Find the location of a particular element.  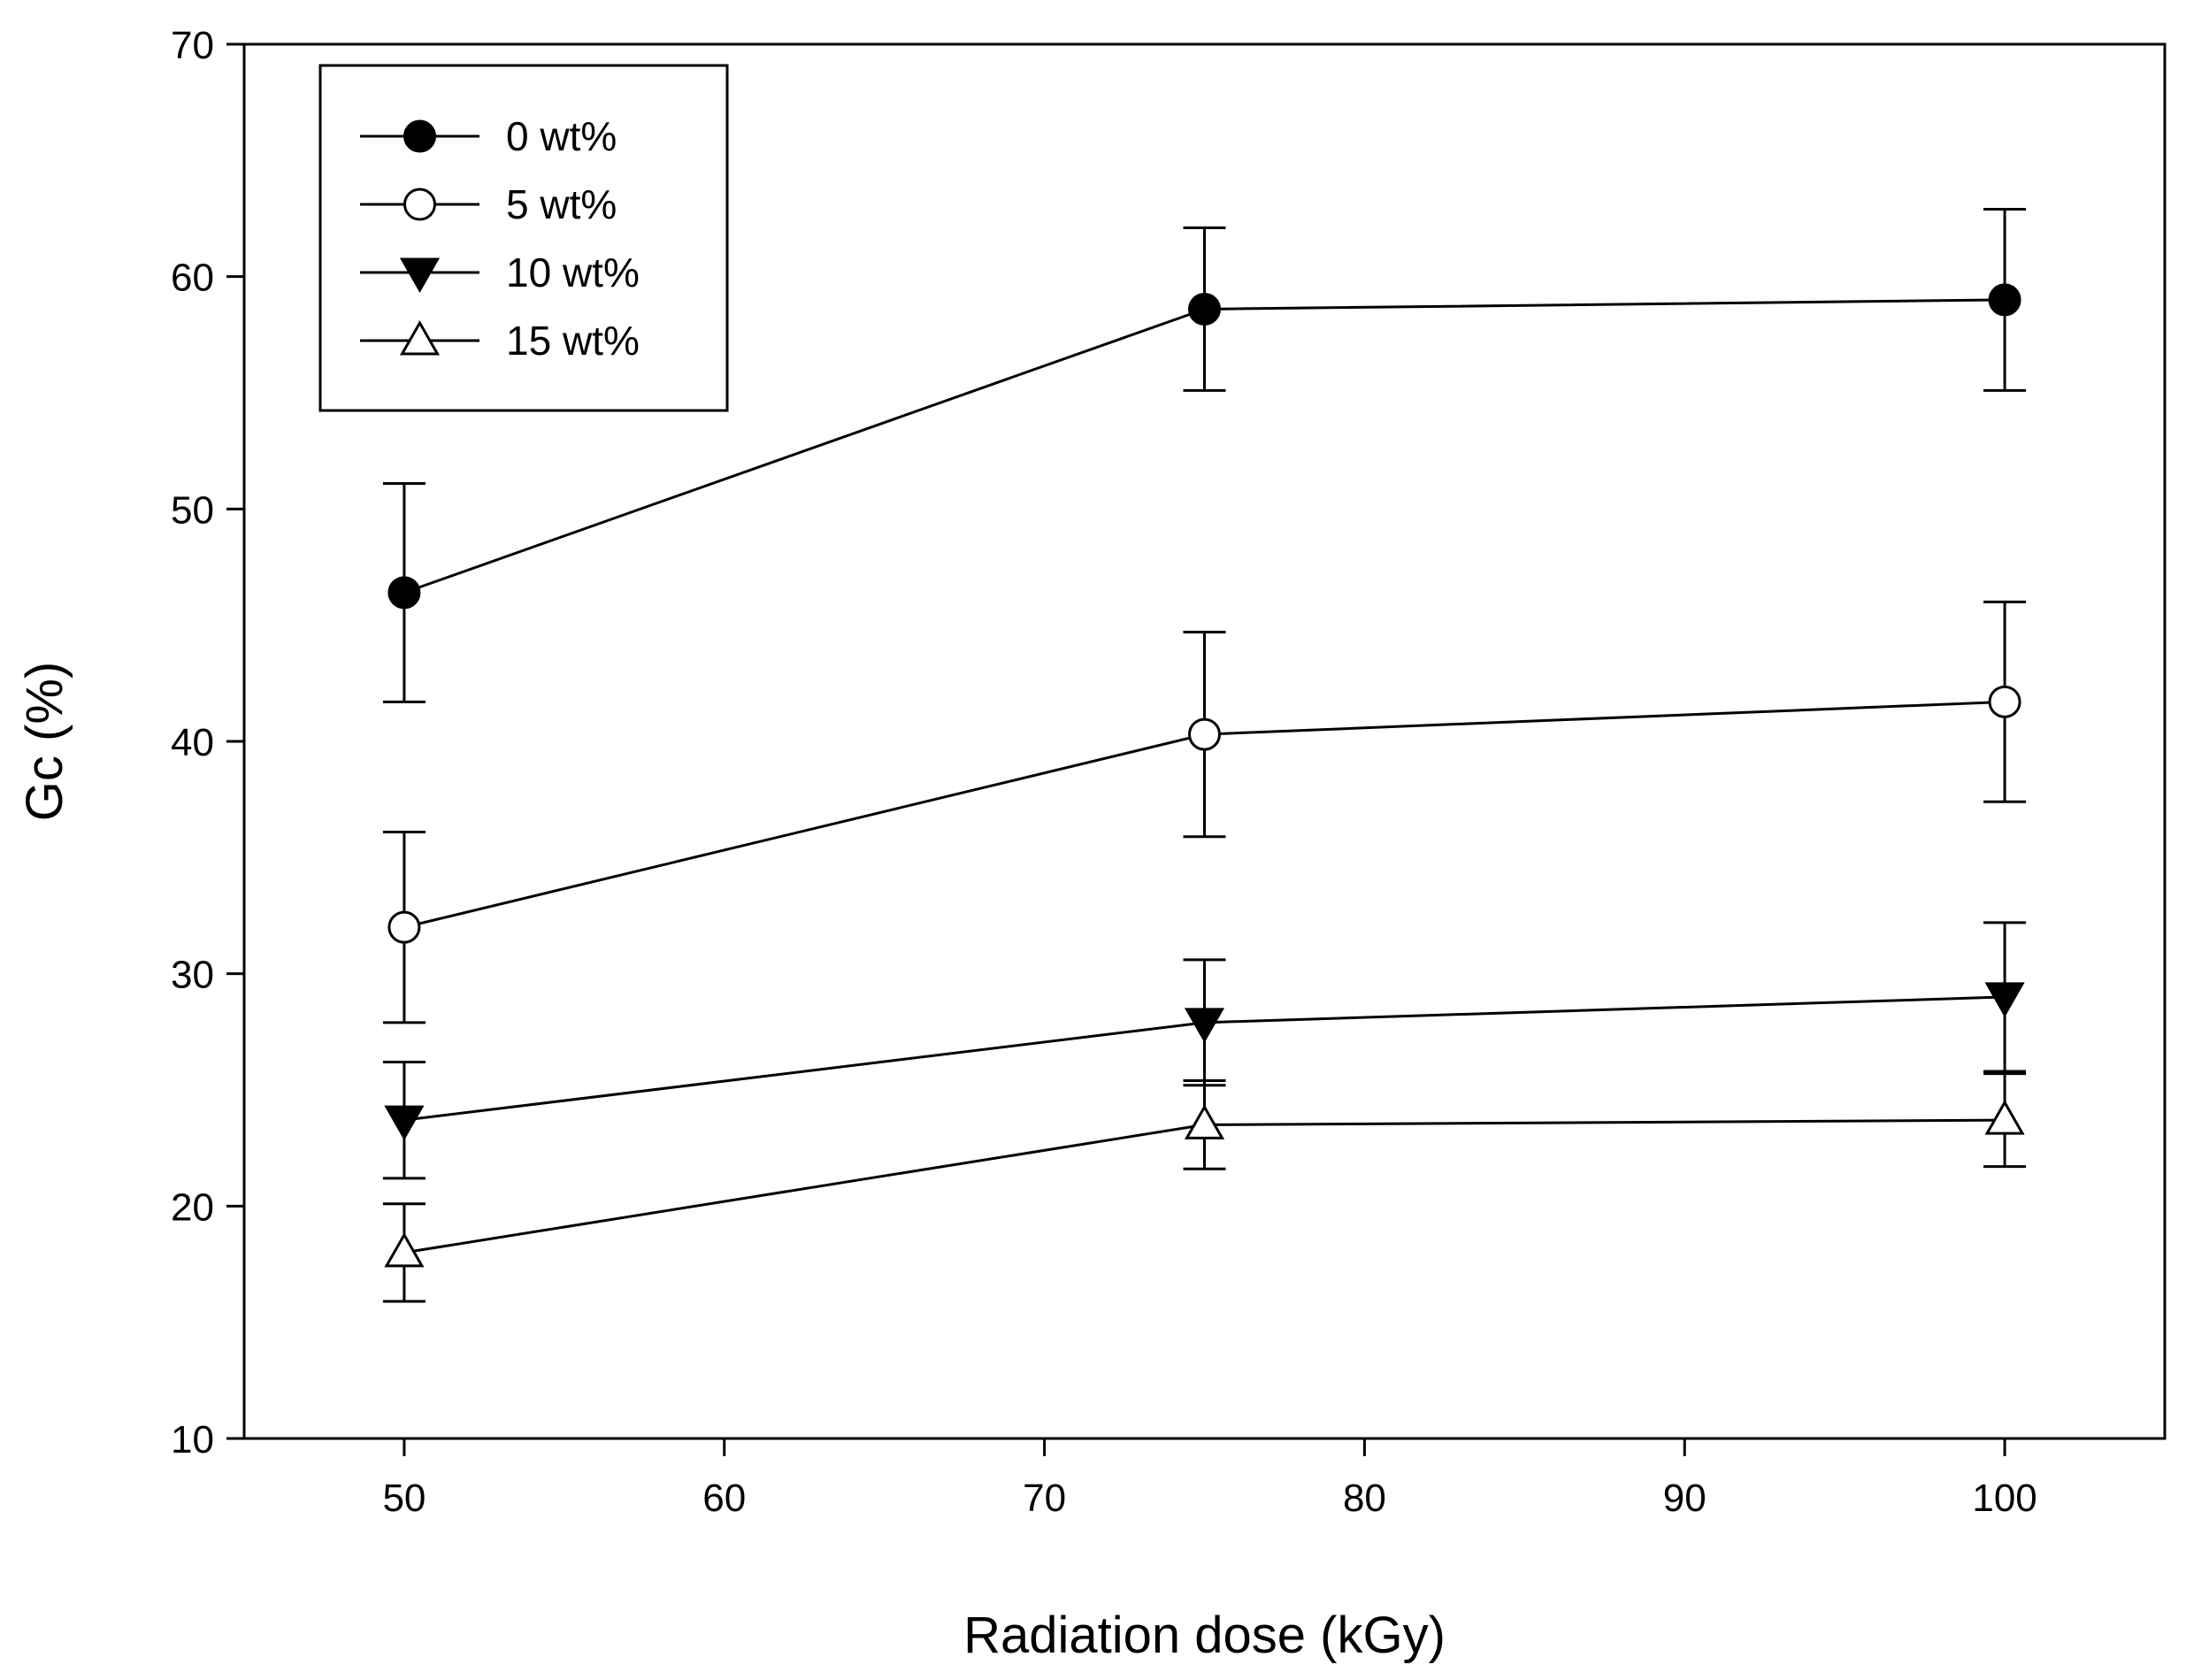

y-tick-label: 60 is located at coordinates (192, 278).